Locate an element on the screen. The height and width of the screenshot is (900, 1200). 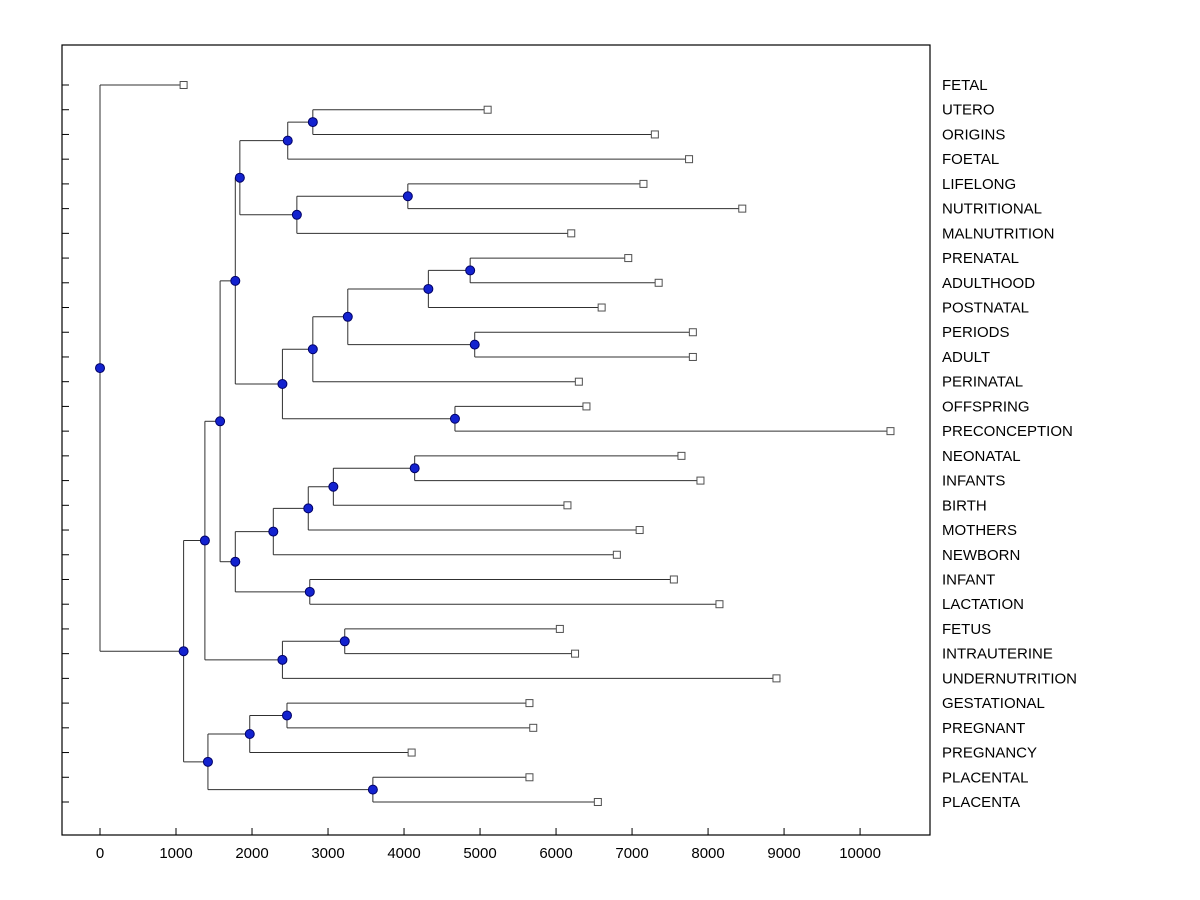
leaf-label: UNDERNUTRITION is located at coordinates (1009, 678).